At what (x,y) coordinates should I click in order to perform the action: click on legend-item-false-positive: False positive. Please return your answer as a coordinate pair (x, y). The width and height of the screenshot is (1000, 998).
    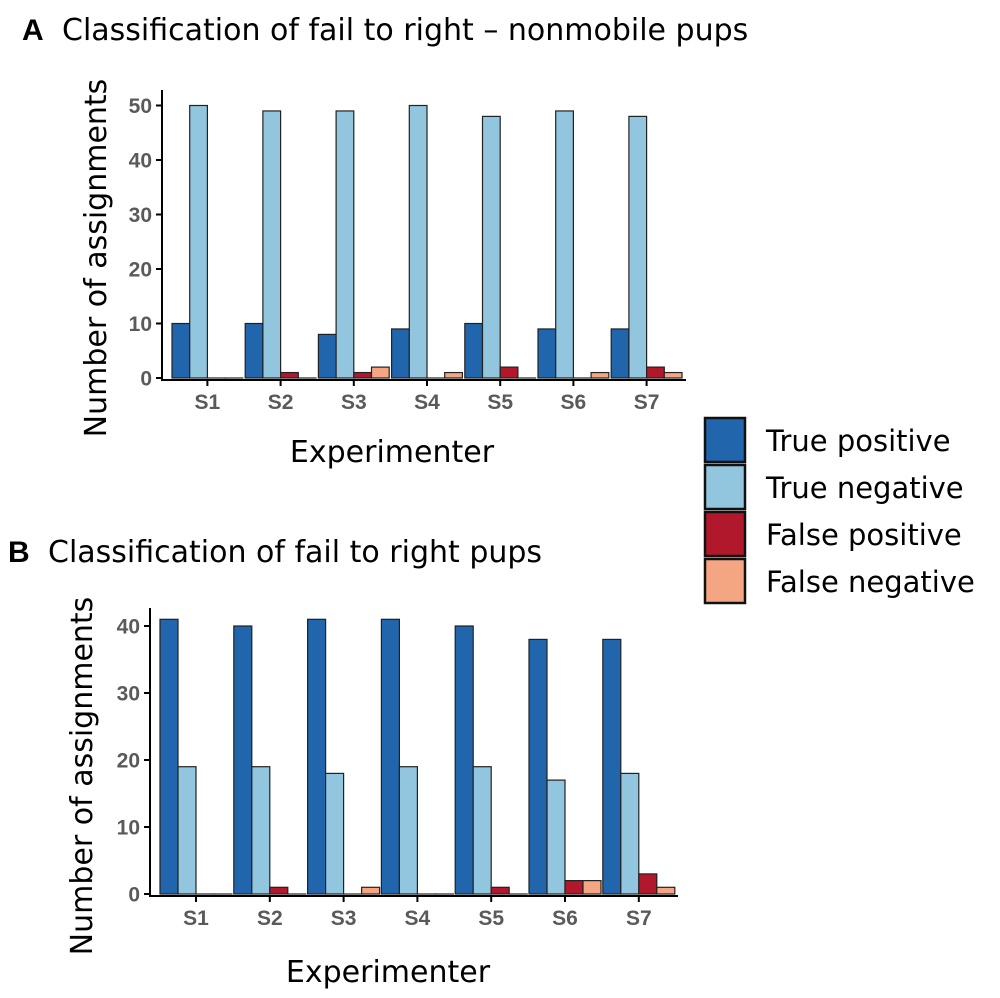
    Looking at the image, I should click on (832, 534).